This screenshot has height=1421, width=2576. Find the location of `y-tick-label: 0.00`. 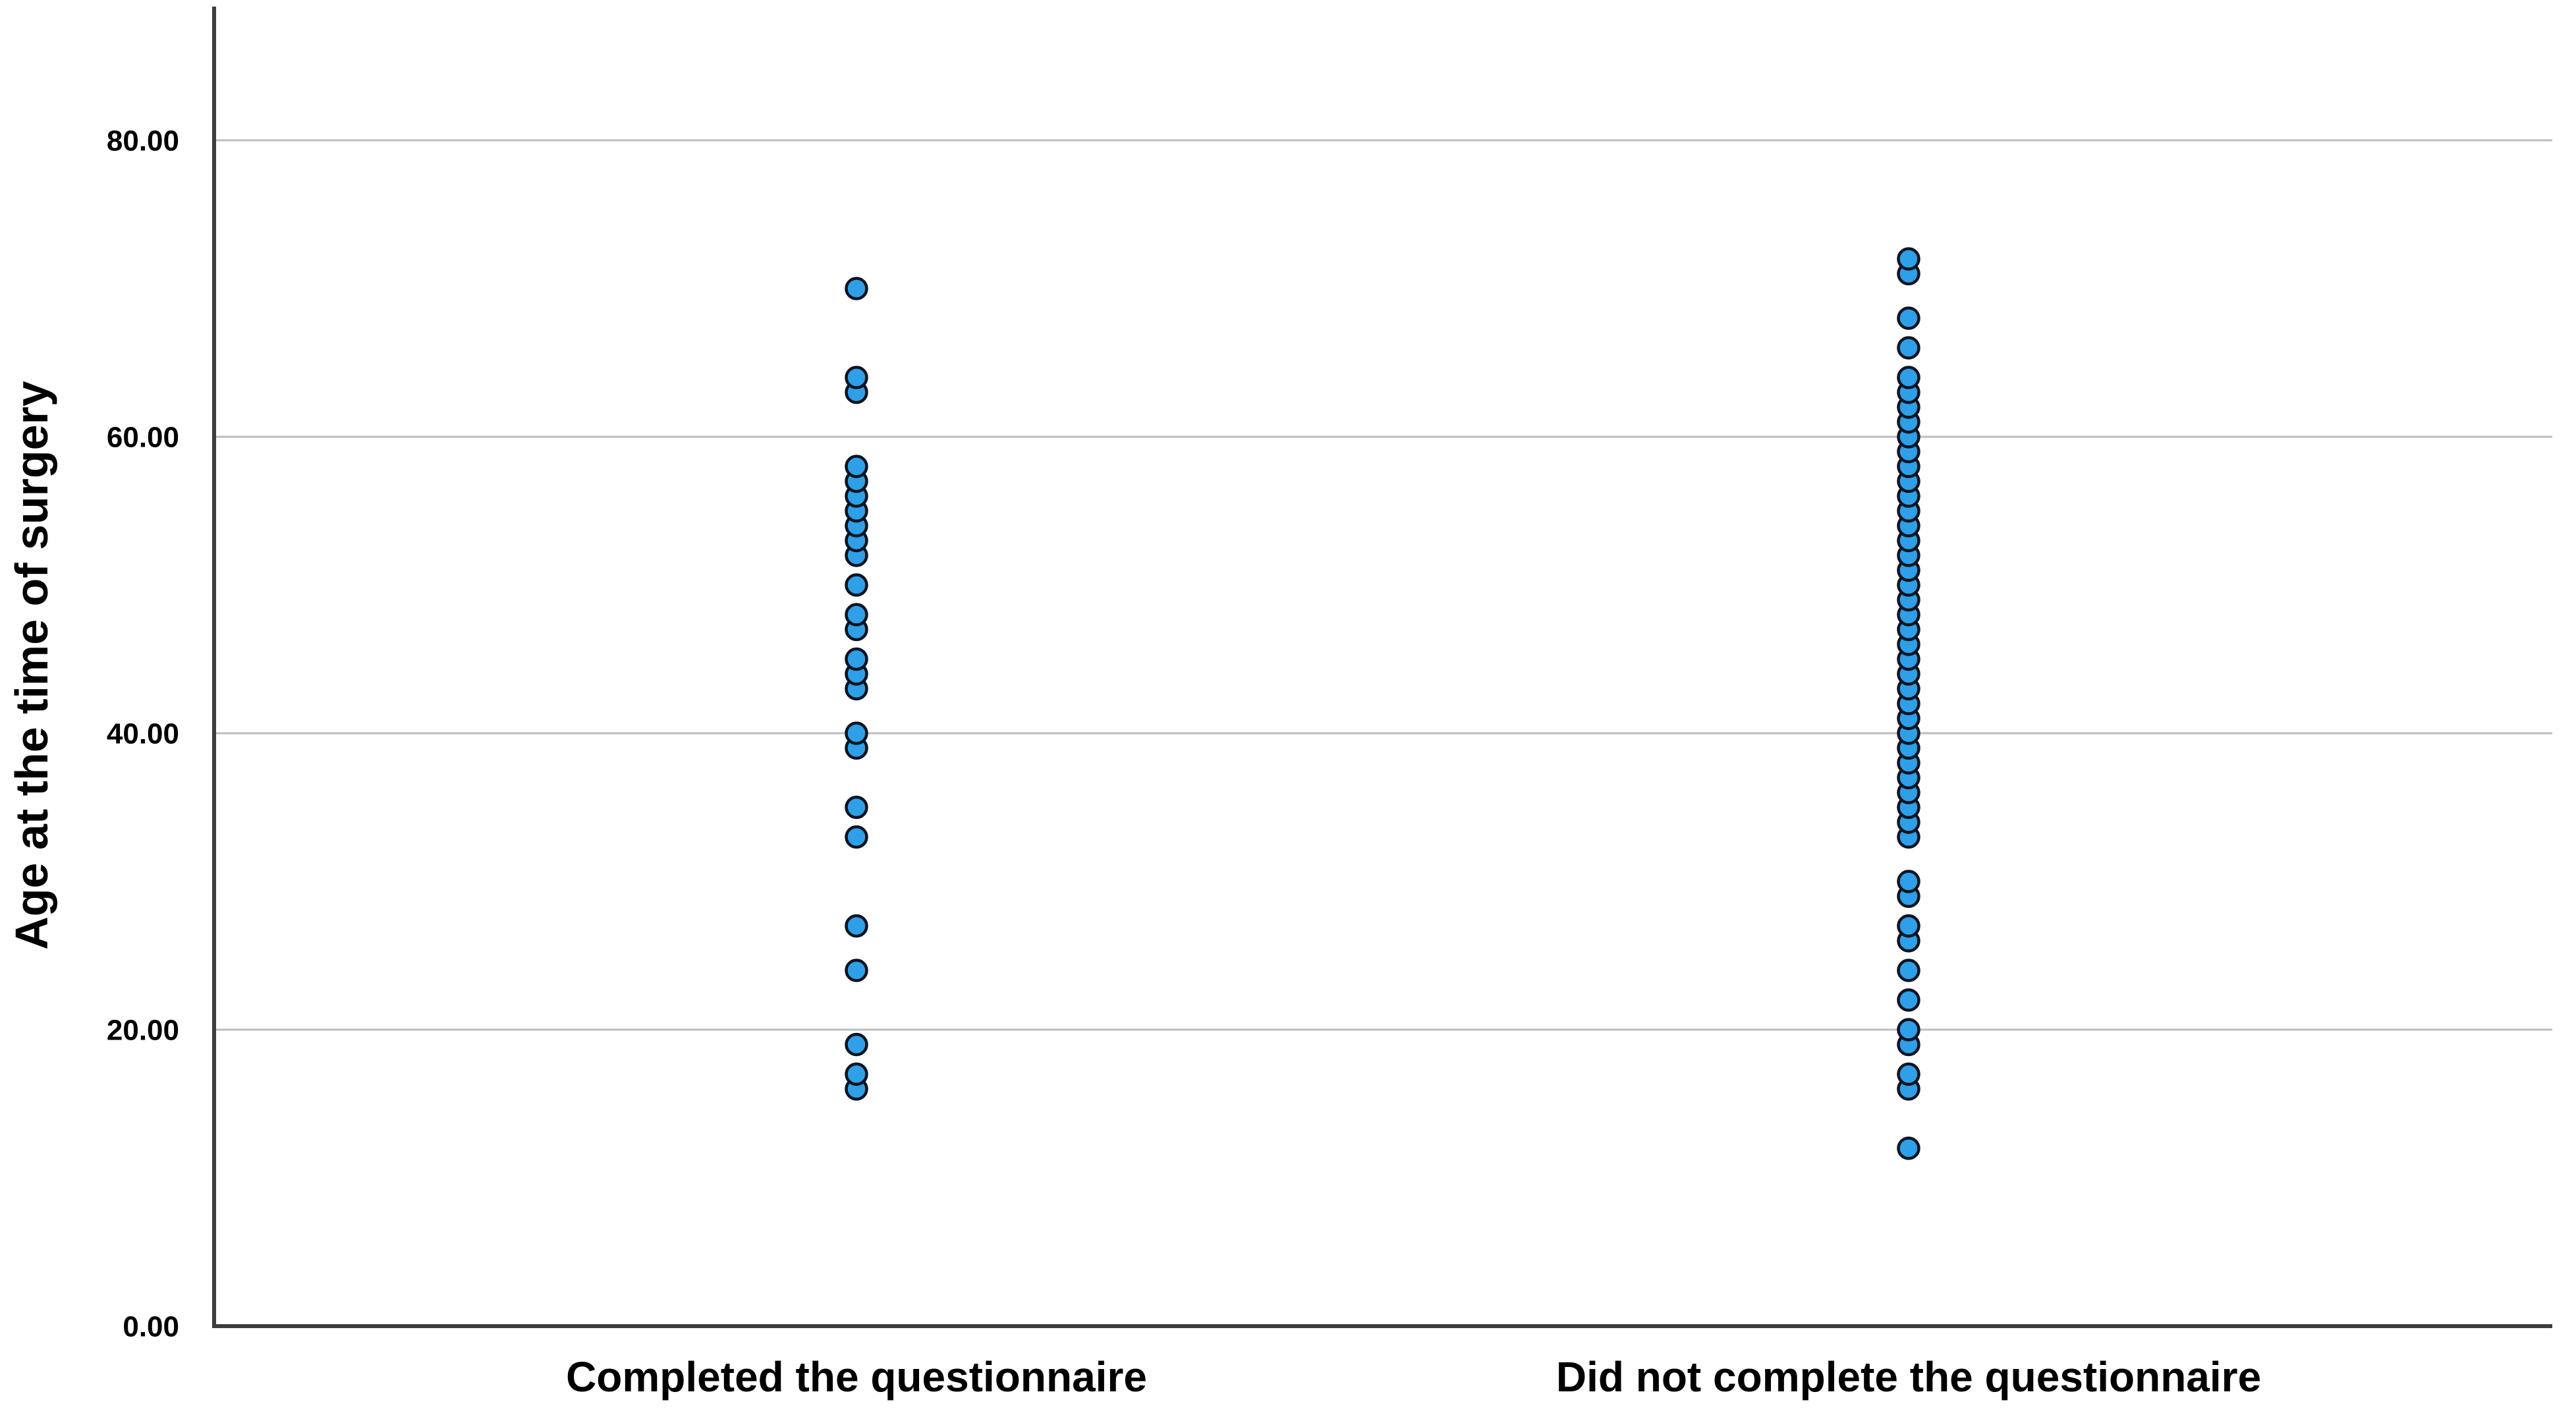

y-tick-label: 0.00 is located at coordinates (151, 1326).